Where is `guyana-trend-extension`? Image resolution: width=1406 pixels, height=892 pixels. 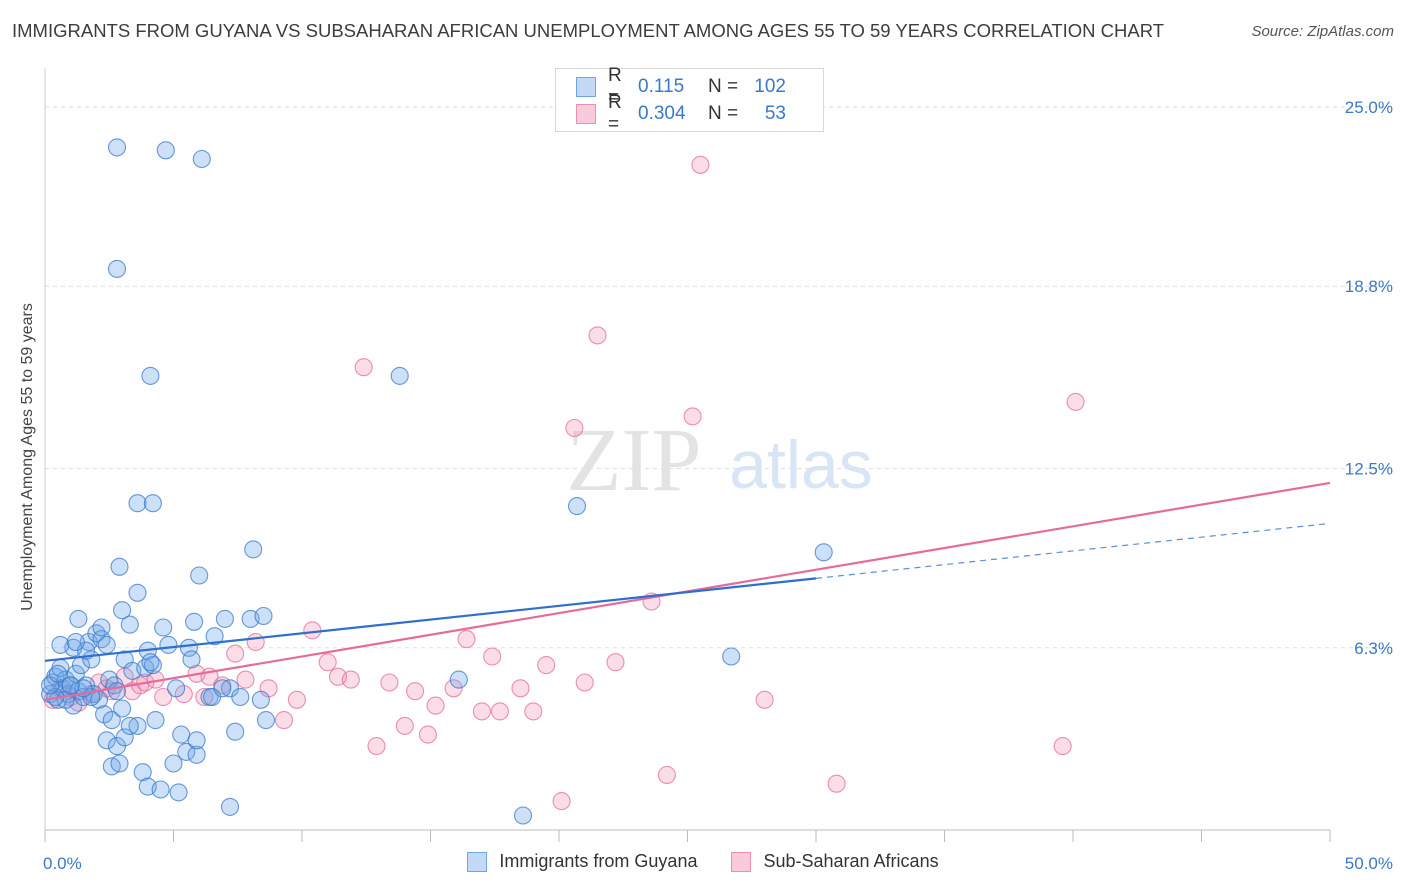 guyana-trend-extension is located at coordinates (1073, 550).